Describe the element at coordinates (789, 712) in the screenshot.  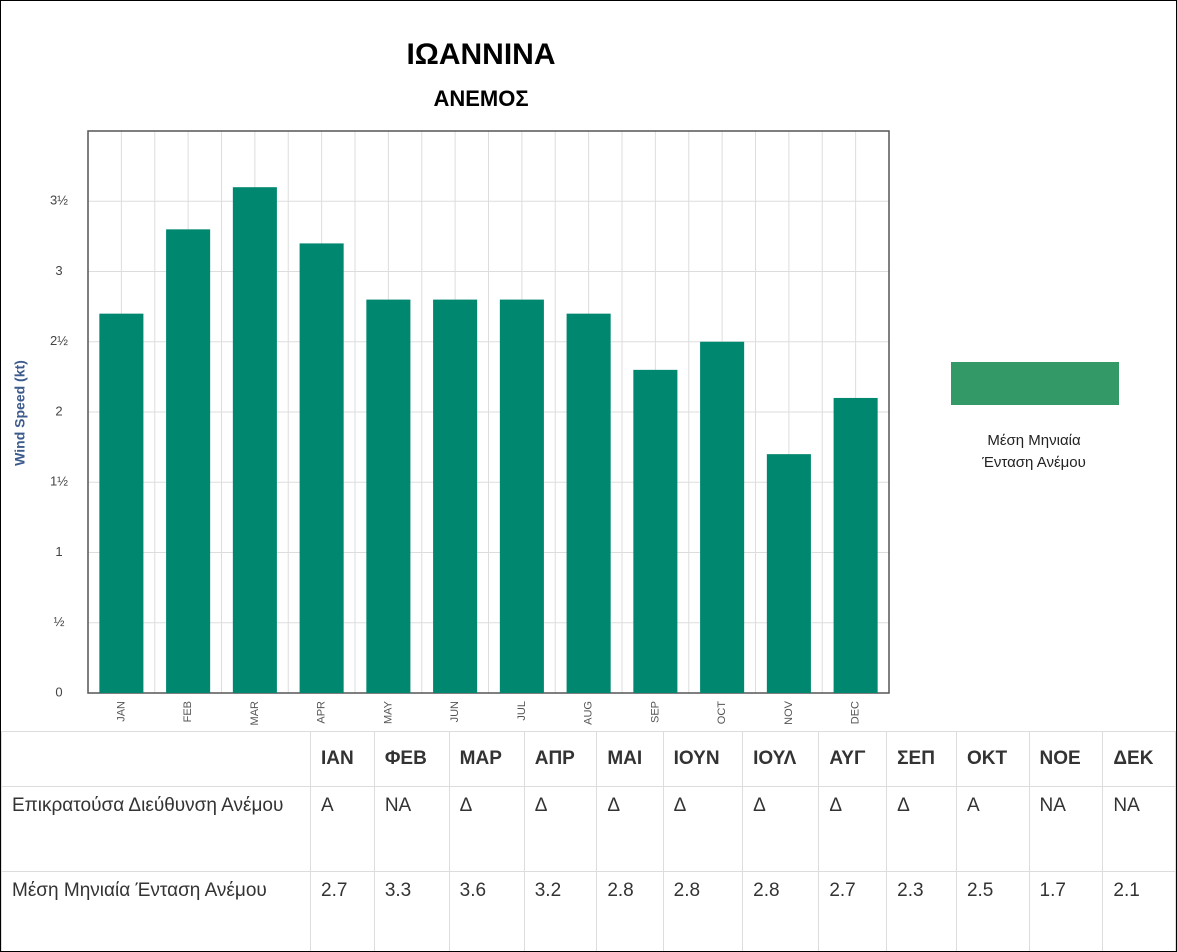
I see `x-tick-label: NOV` at that location.